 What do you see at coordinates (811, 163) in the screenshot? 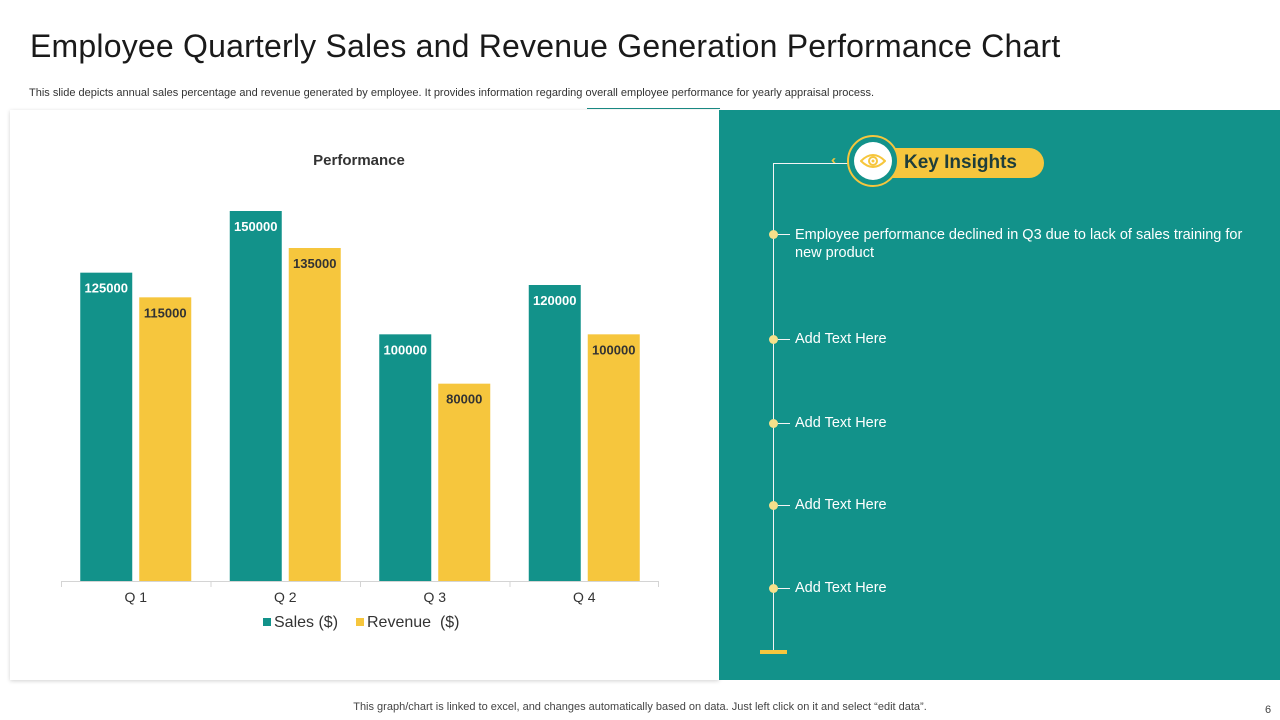
I see `timeline-connector` at bounding box center [811, 163].